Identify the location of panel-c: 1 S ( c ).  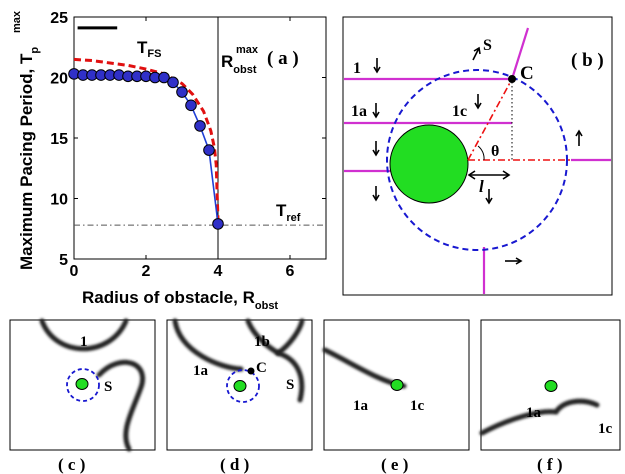
(82, 396).